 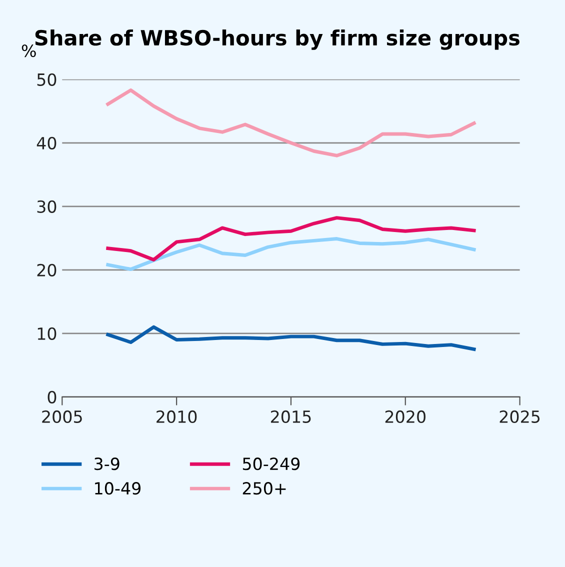 I want to click on y-tick-label: 10, so click(x=47, y=333).